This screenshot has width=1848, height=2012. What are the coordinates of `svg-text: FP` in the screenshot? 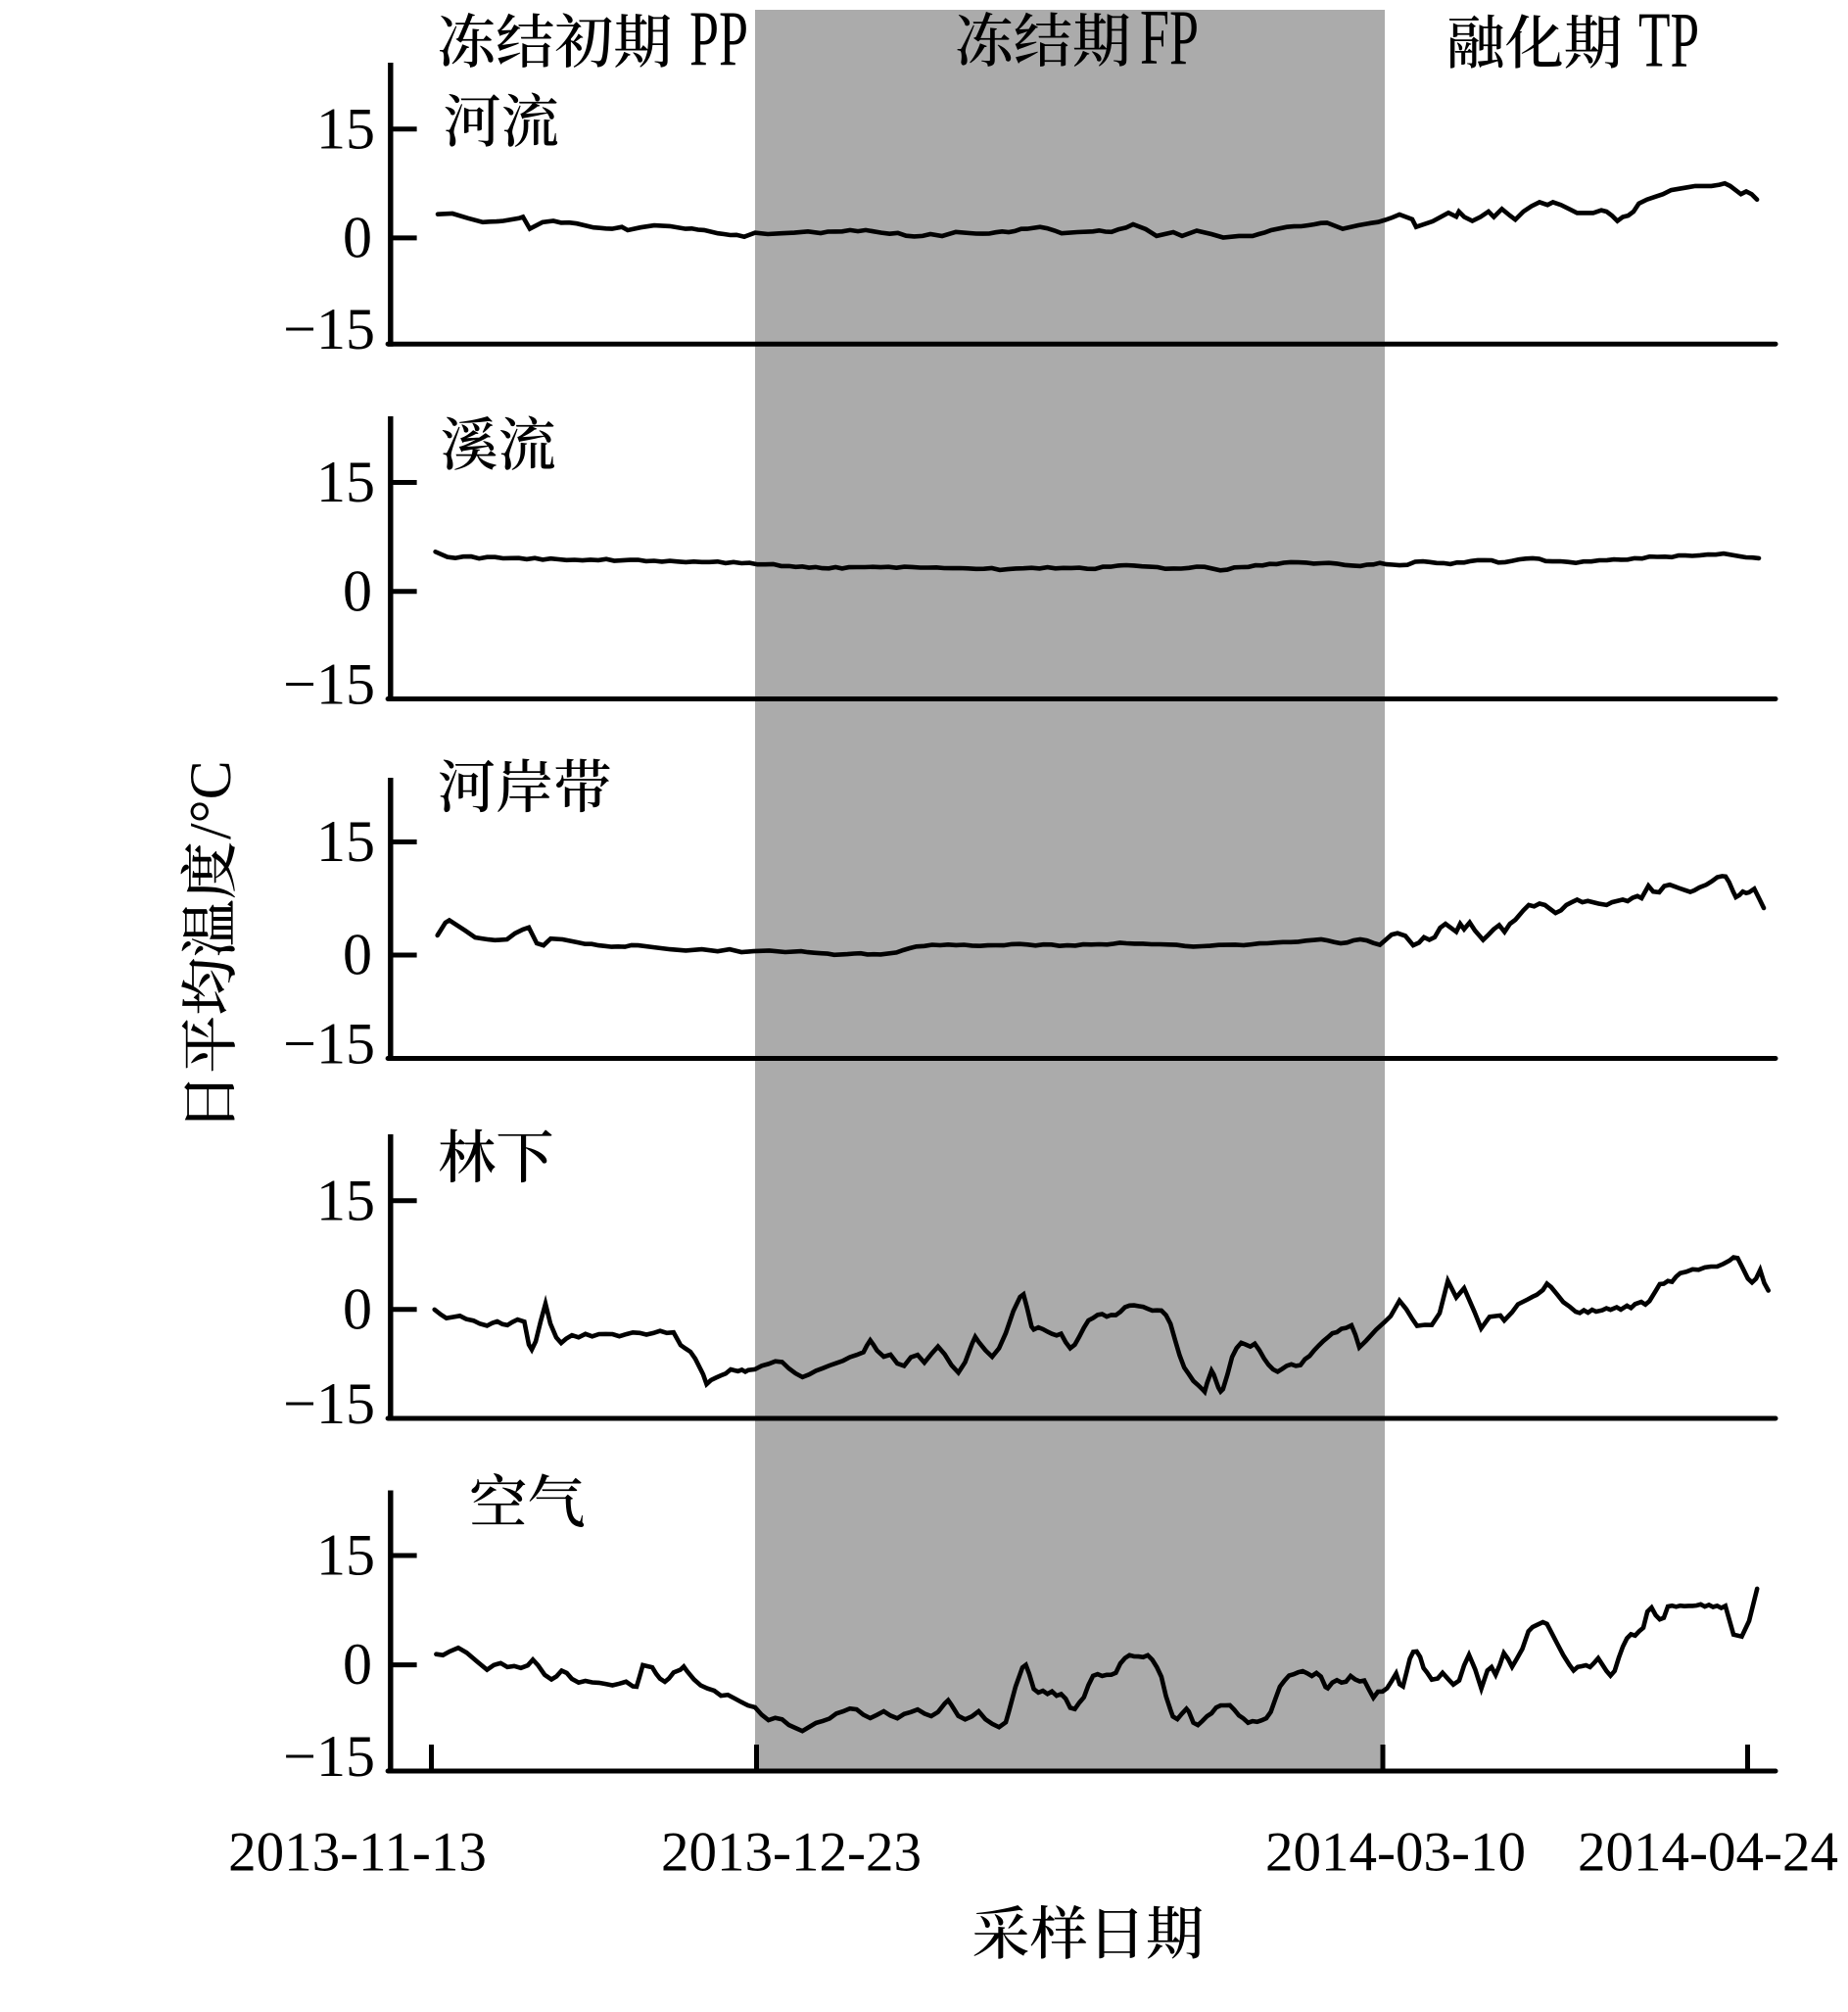 It's located at (1169, 41).